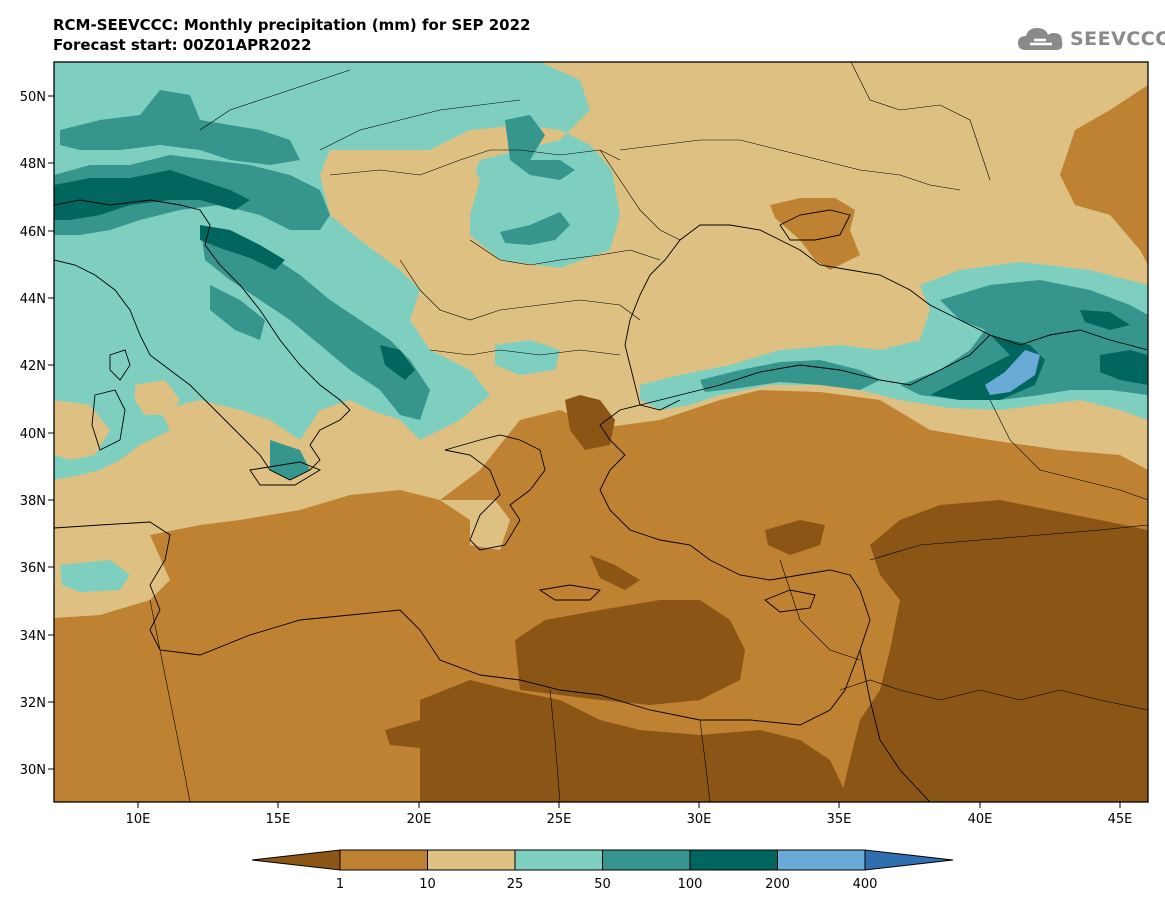  Describe the element at coordinates (315, 322) in the screenshot. I see `field-50-100-adriatic` at that location.